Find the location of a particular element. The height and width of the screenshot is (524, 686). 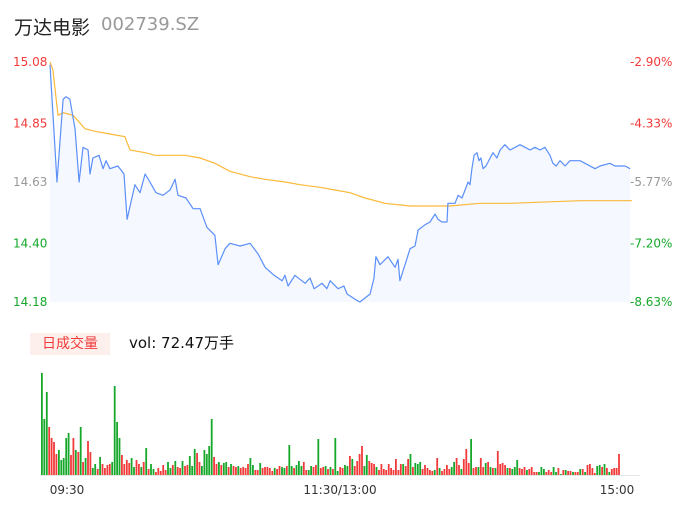

y-tick-label-left: 14.18 is located at coordinates (30, 302).